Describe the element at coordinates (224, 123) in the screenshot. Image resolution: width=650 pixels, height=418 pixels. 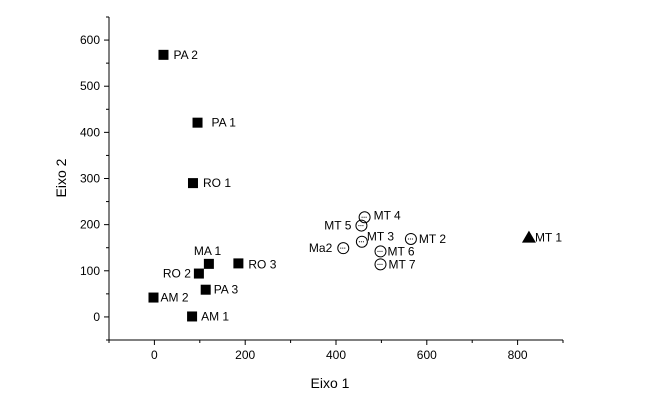
I see `point-label: PA 1` at that location.